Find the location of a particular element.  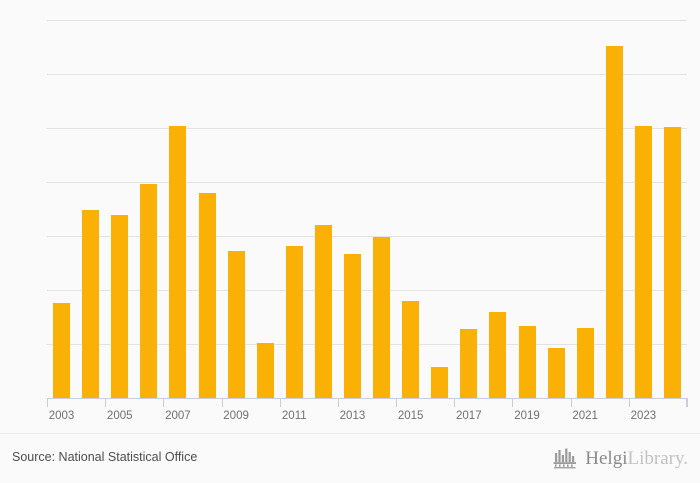

helgi-library-icon is located at coordinates (565, 458).